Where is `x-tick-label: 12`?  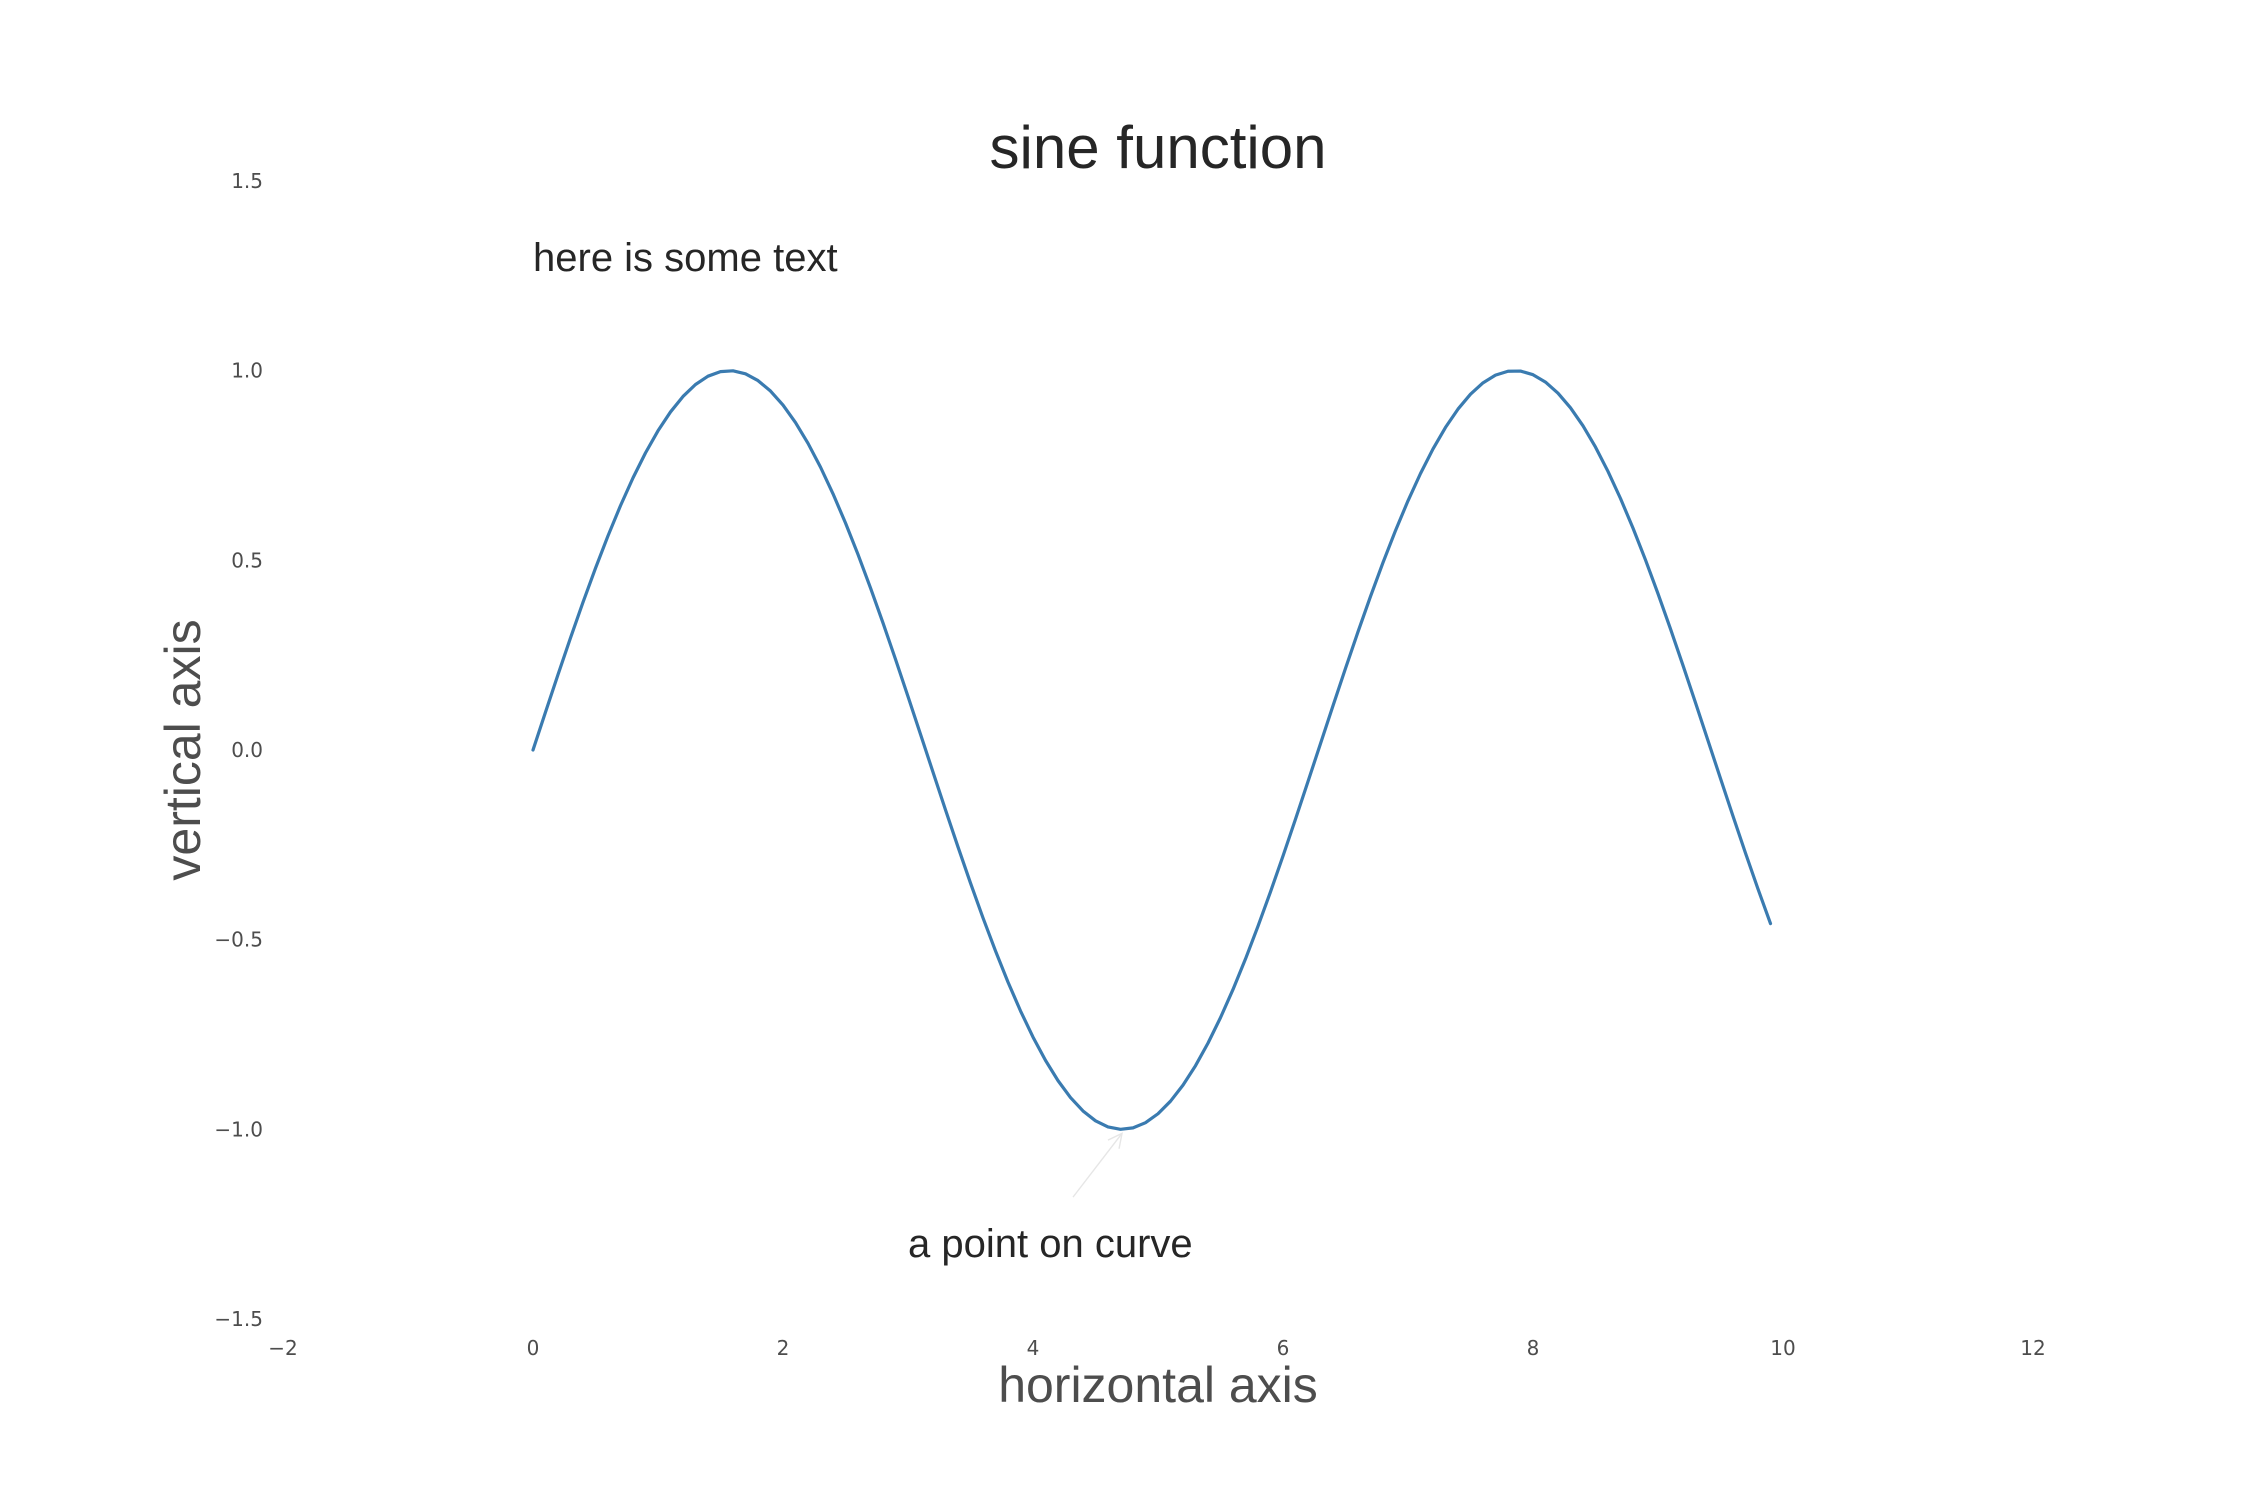
x-tick-label: 12 is located at coordinates (2032, 1348).